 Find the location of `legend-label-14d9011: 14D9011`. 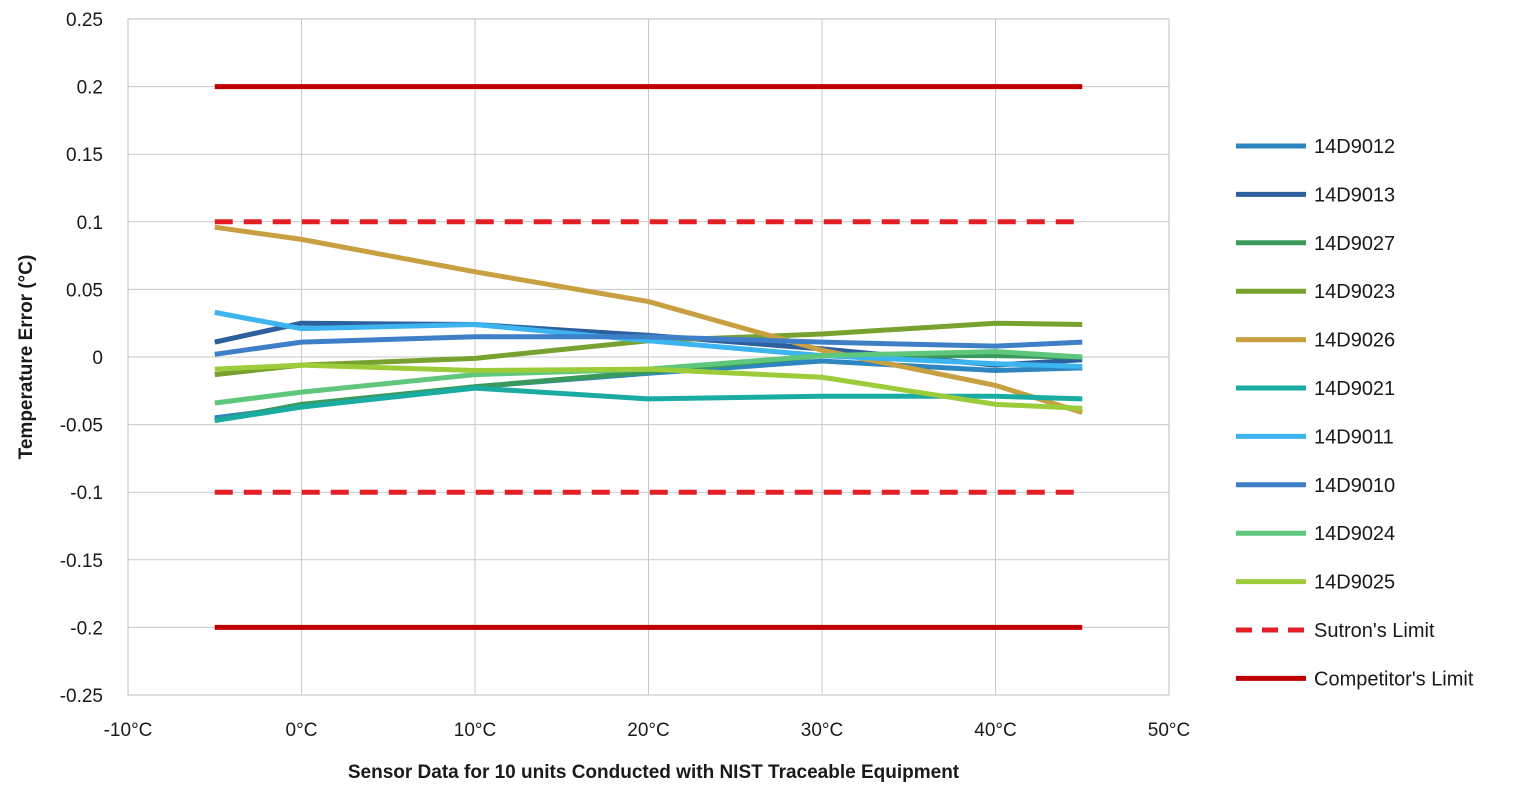

legend-label-14d9011: 14D9011 is located at coordinates (1354, 437).